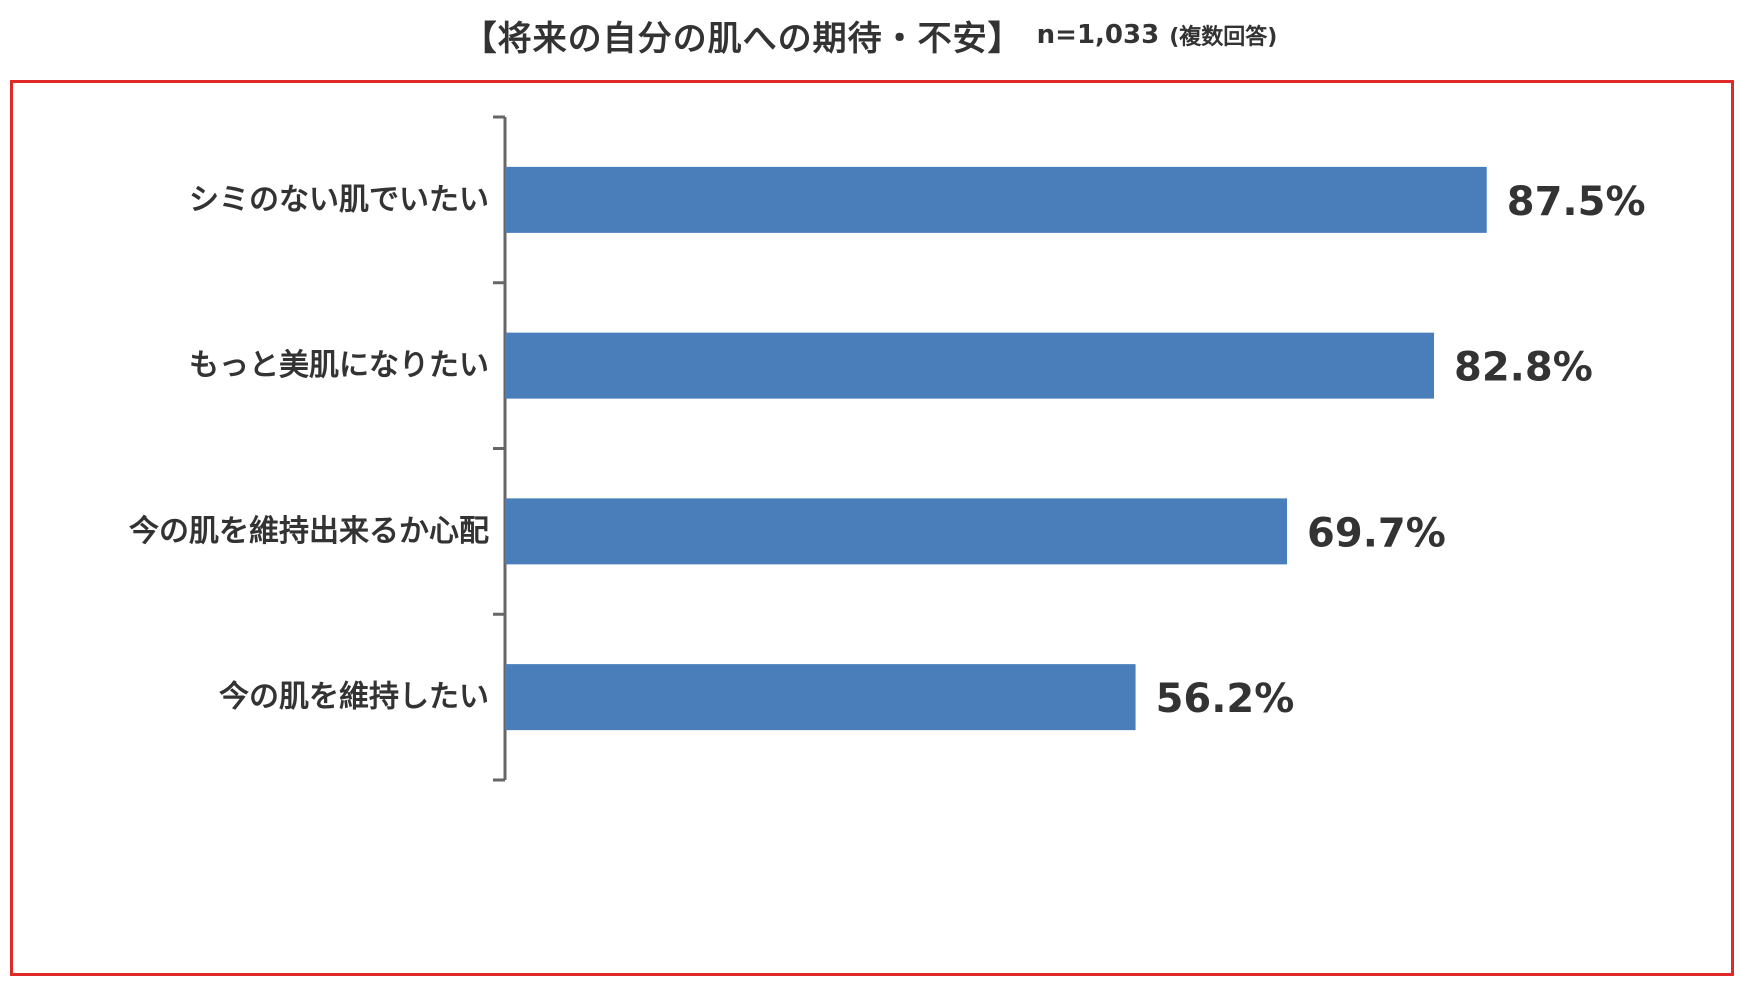  I want to click on answer-note: (複数回答), so click(1223, 37).